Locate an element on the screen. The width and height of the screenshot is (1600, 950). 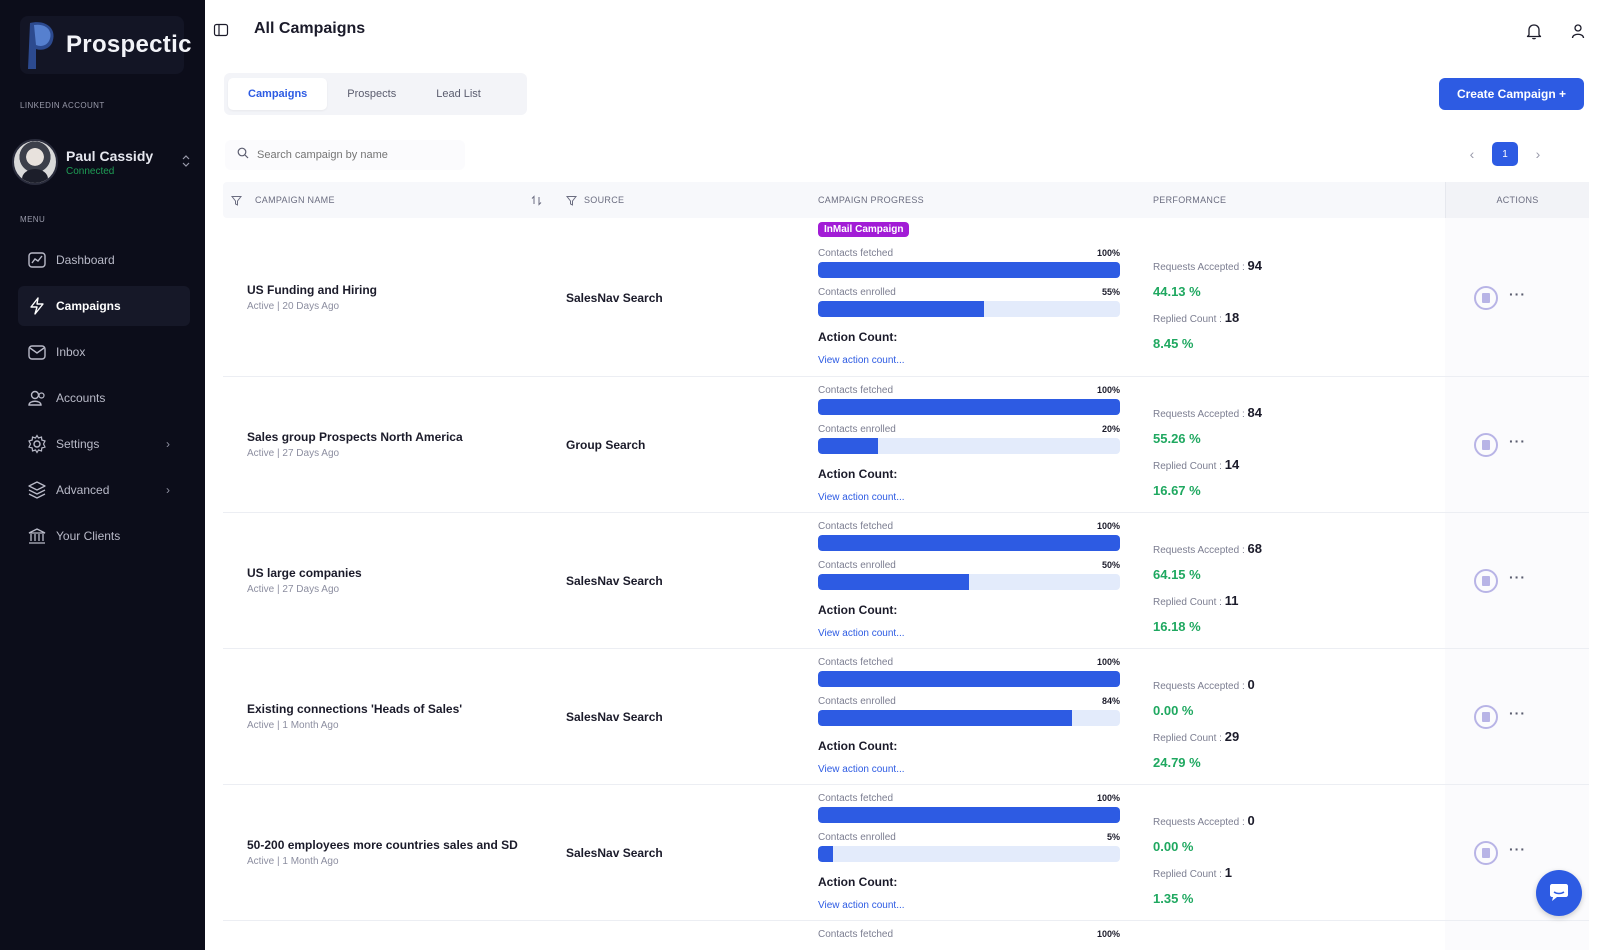
campaign-source: Group Search is located at coordinates (606, 445).